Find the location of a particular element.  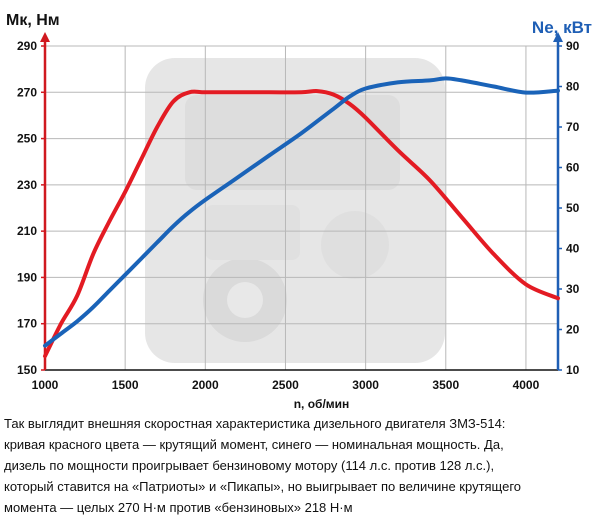

left-tick-label: 210 is located at coordinates (27, 231).